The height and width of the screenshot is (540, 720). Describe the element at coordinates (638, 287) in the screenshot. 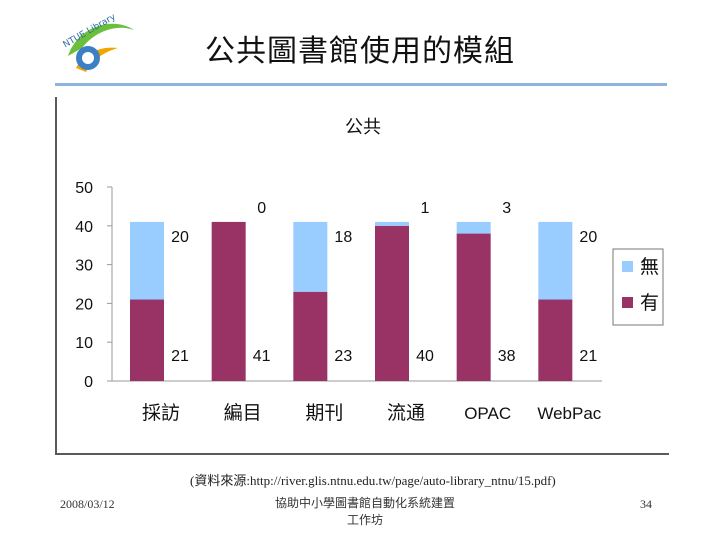

I see `legend-box` at that location.